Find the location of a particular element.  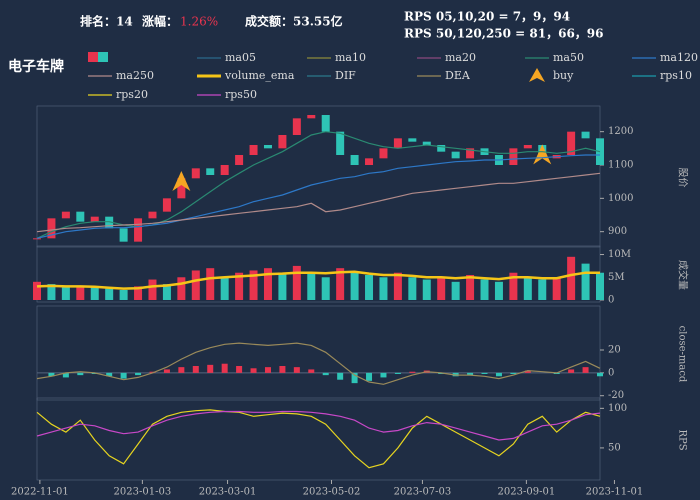

y-tick-label: 20 is located at coordinates (614, 350).